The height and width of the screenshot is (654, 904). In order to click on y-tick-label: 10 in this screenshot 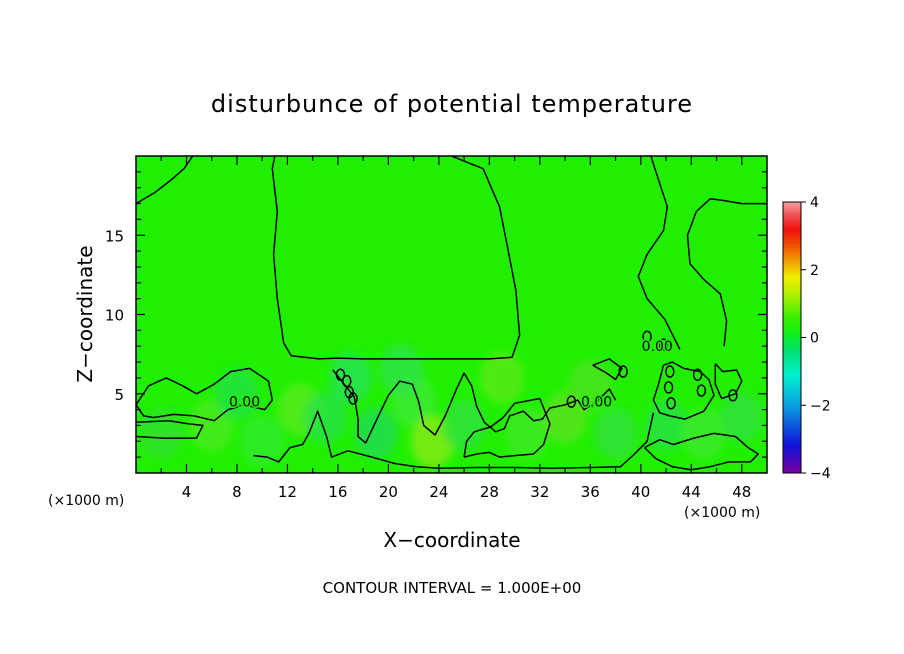, I will do `click(114, 316)`.